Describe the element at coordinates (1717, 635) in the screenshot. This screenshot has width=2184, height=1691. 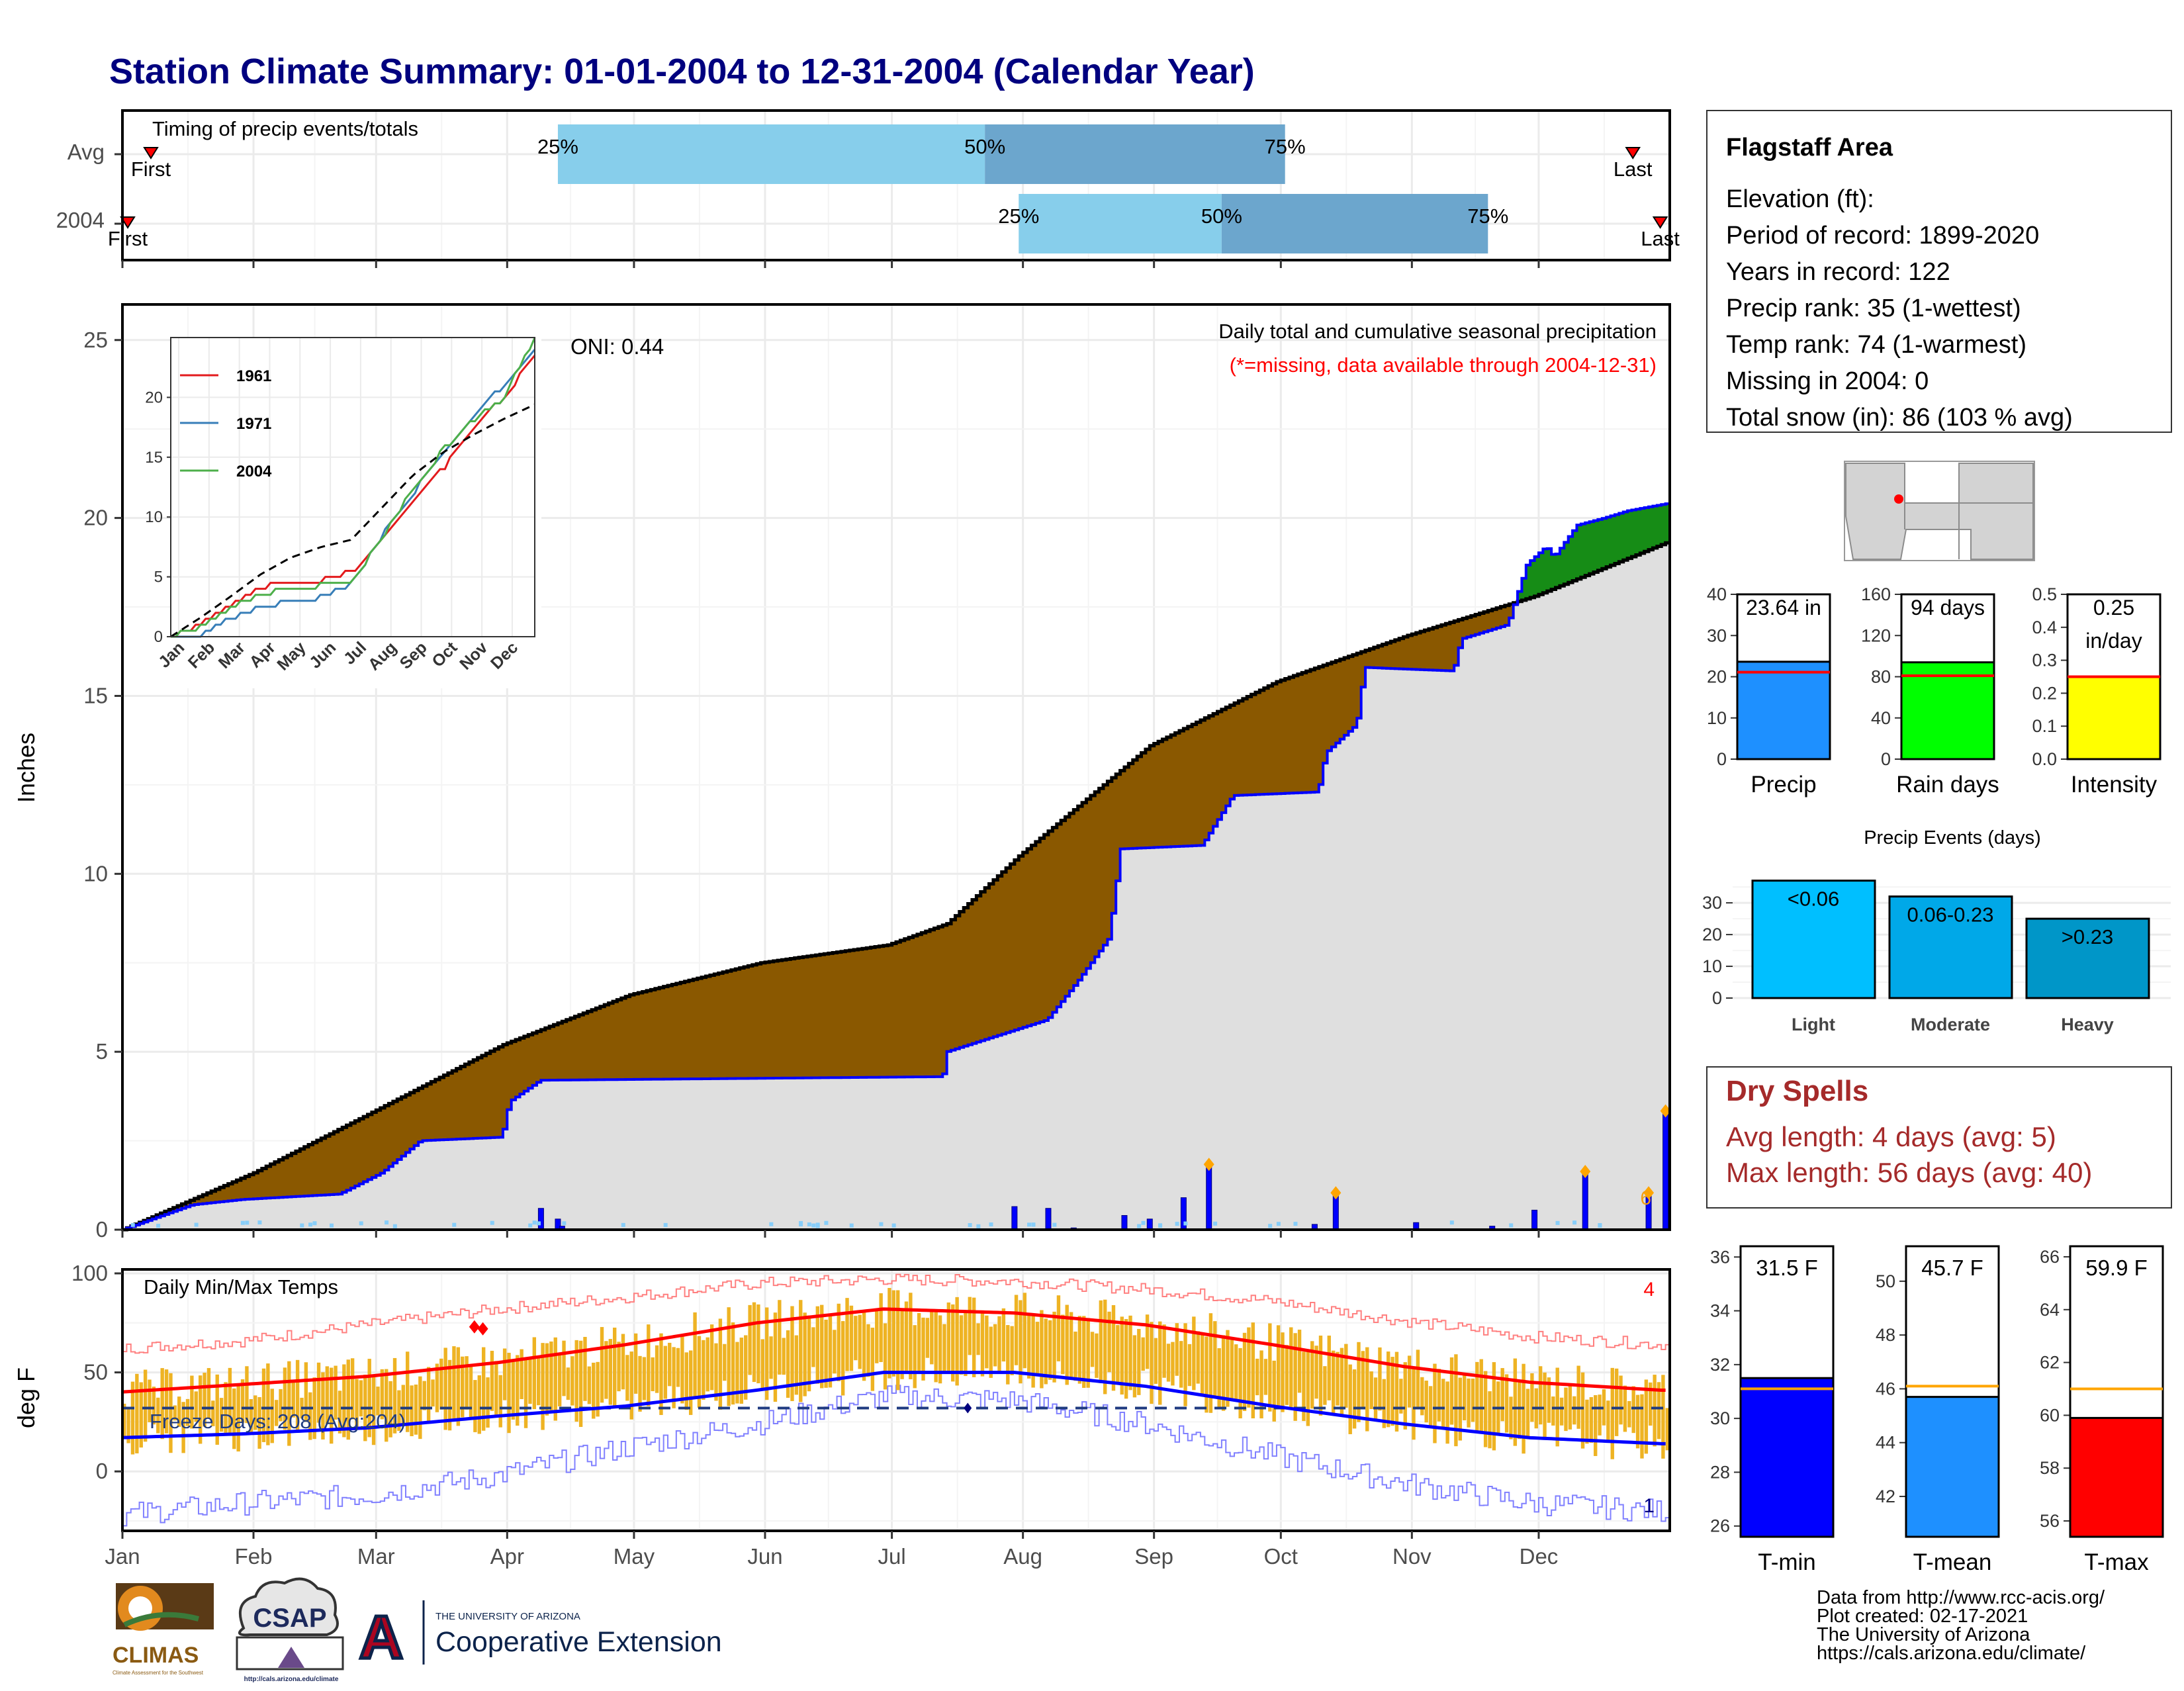
I see `summary-bar-y-tick-label: 30` at that location.